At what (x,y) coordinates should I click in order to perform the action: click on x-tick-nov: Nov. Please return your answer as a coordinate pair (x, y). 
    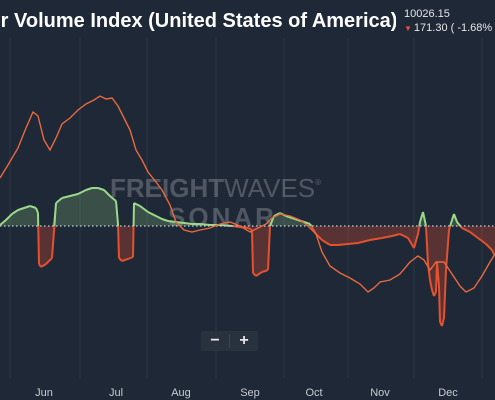
    Looking at the image, I should click on (380, 393).